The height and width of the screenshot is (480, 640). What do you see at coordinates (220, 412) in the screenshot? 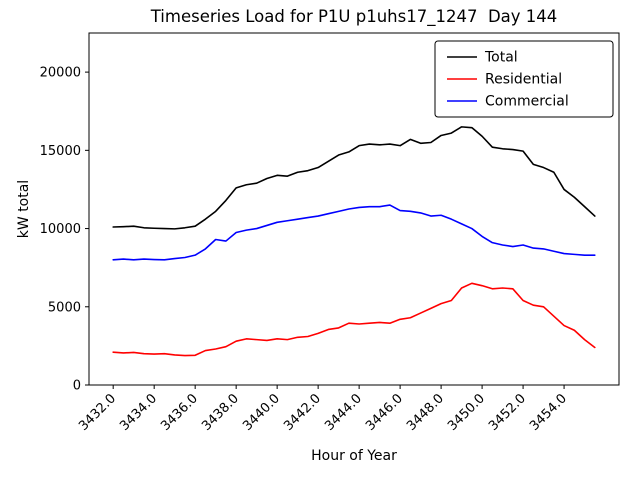
I see `x-tick-label: 3438.0` at bounding box center [220, 412].